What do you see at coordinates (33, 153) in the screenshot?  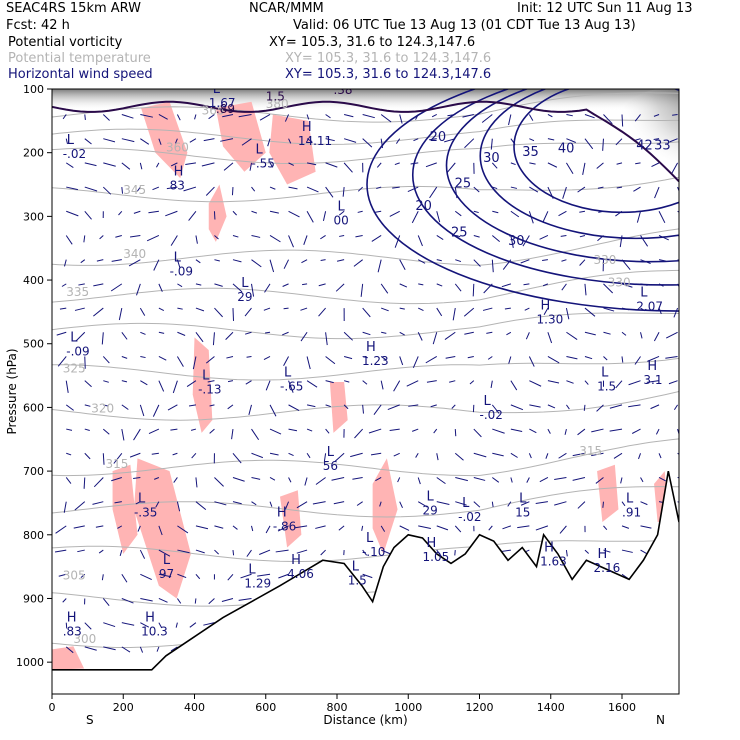 I see `y-tick-label: 200` at bounding box center [33, 153].